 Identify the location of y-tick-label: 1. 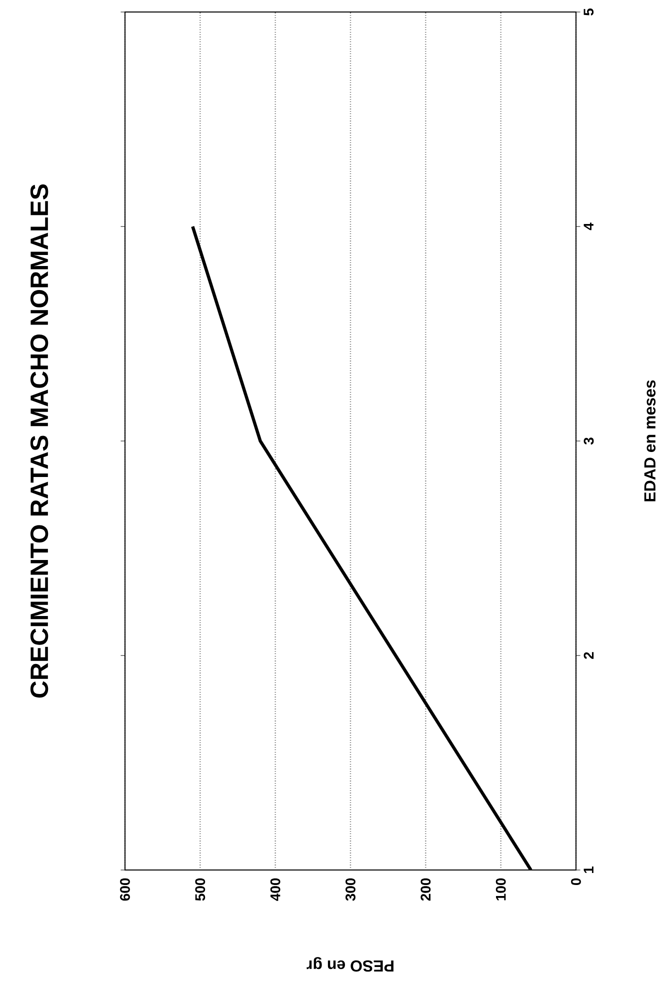
(589, 870).